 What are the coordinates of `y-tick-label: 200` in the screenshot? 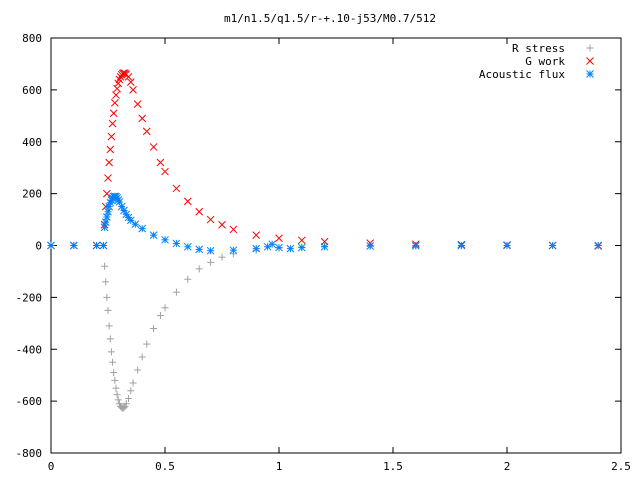 It's located at (32, 194).